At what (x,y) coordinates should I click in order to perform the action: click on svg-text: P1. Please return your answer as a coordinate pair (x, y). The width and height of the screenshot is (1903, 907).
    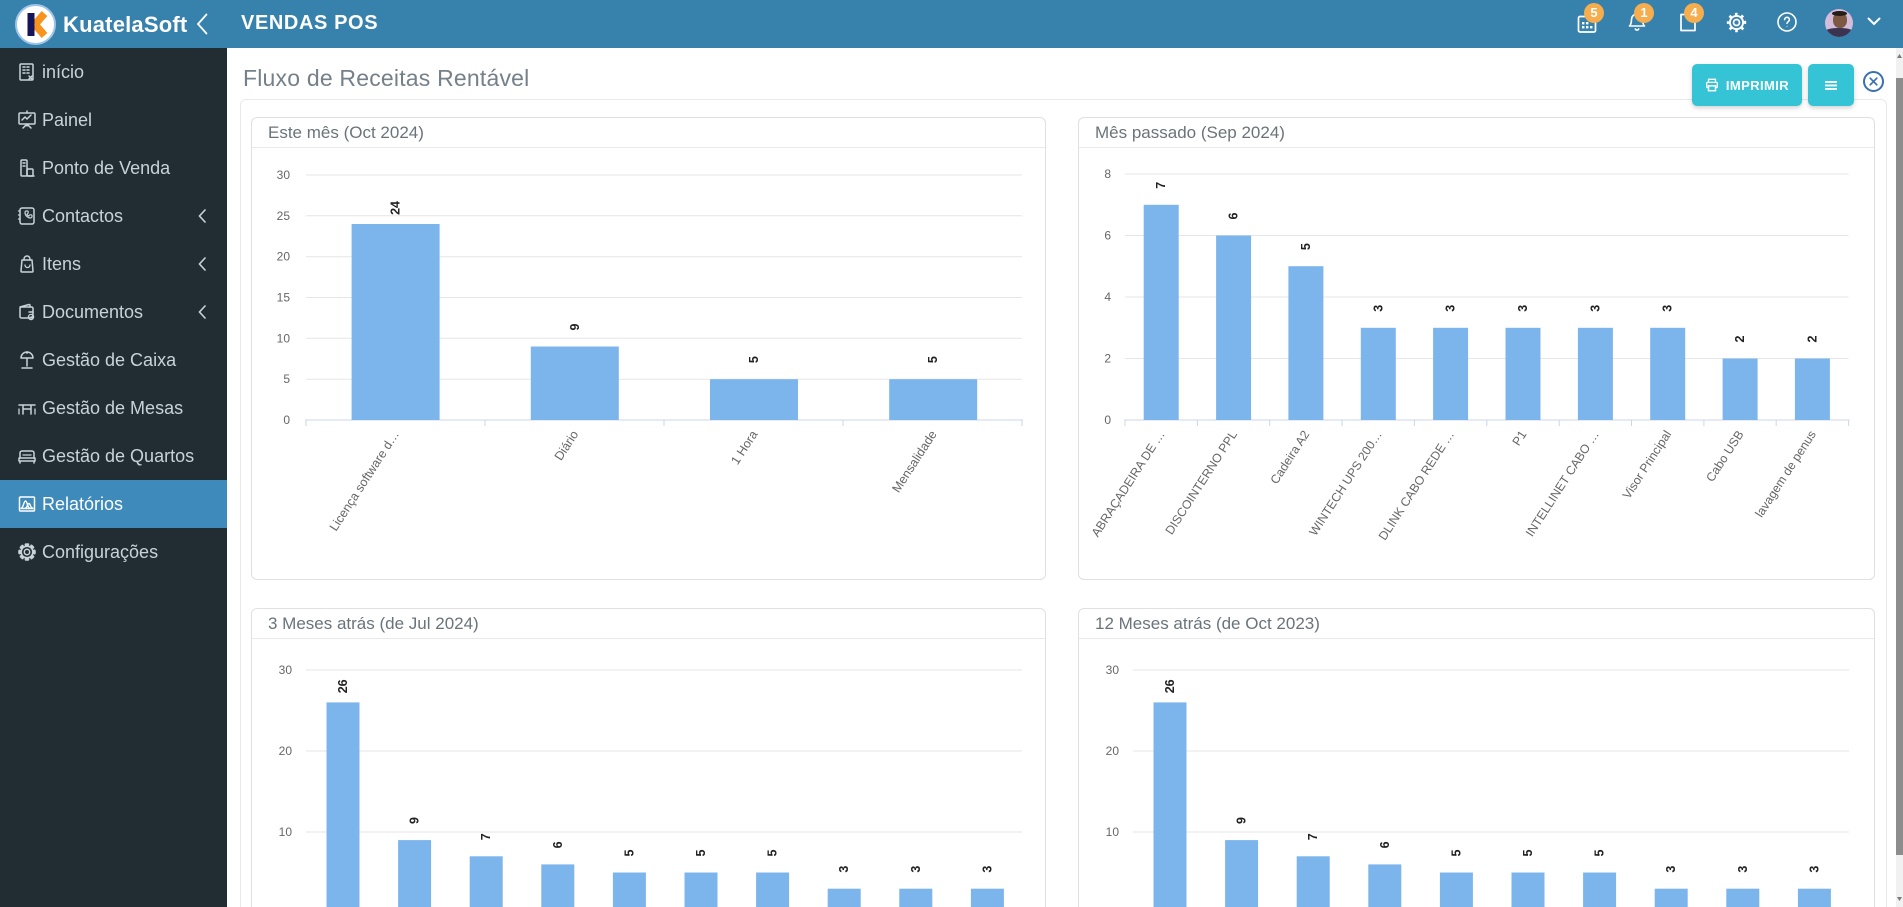
    Looking at the image, I should click on (1520, 438).